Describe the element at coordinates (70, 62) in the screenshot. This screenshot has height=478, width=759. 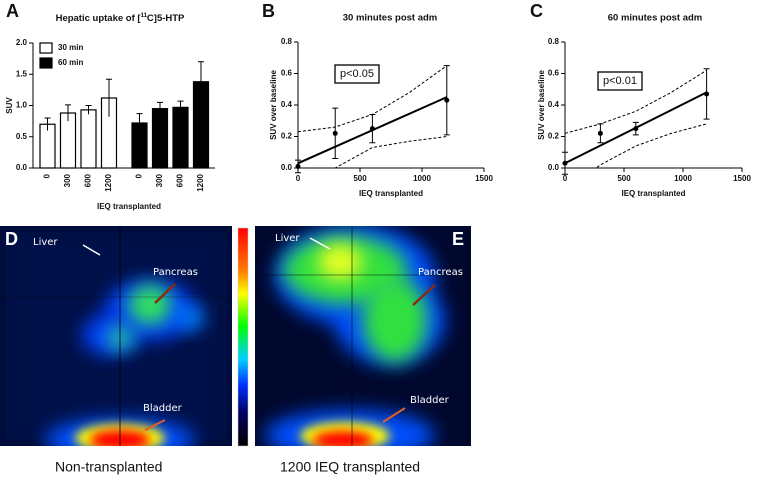
I see `legend-label: 60 min` at that location.